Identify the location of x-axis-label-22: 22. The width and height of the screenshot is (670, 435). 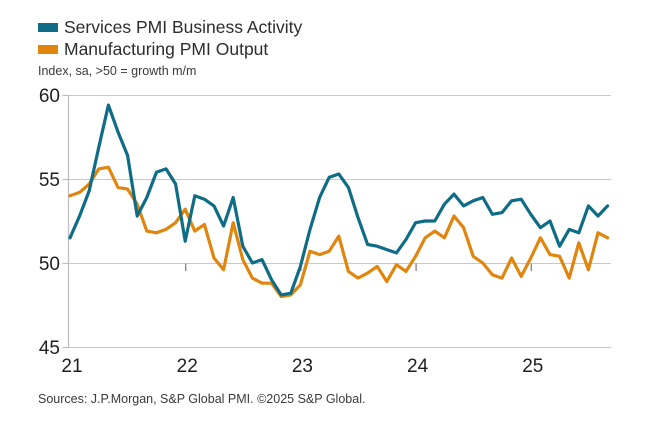
(187, 366).